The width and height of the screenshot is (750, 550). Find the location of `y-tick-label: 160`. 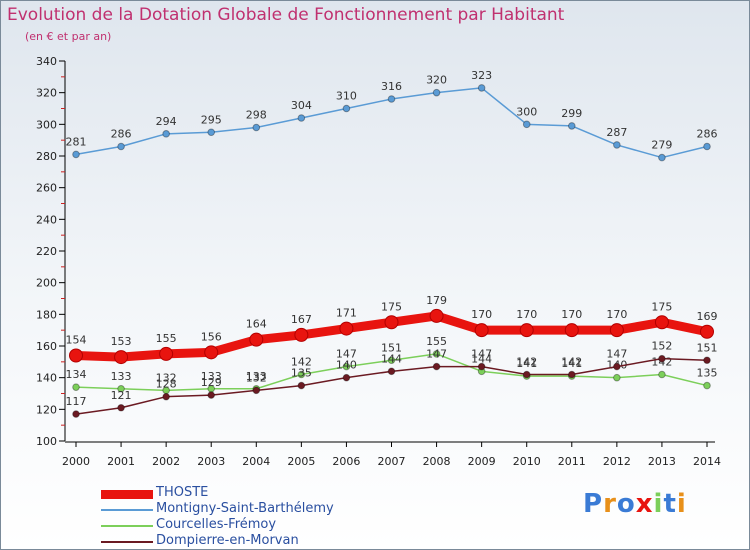

y-tick-label: 160 is located at coordinates (46, 346).